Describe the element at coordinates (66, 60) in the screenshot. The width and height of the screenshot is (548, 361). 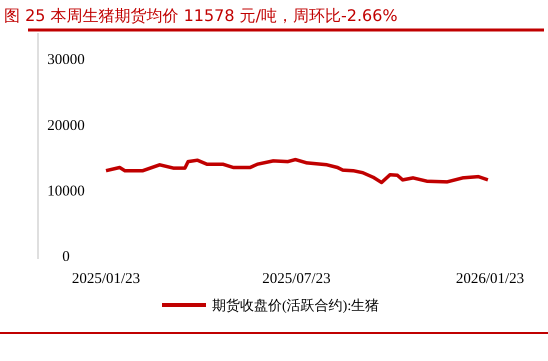
I see `y-tick-label: 30000` at that location.